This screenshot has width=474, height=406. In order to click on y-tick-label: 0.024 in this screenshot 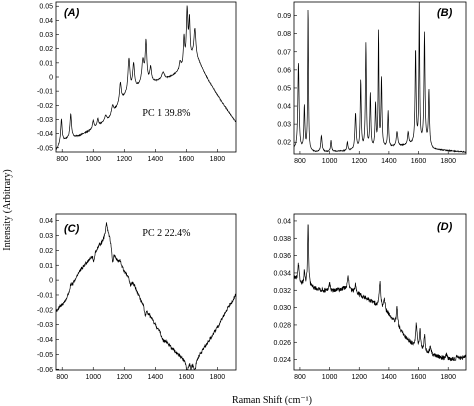, I will do `click(282, 360)`.